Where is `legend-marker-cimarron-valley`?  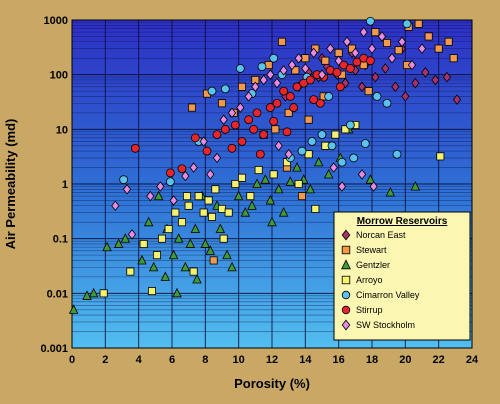
legend-marker-cimarron-valley is located at coordinates (346, 295).